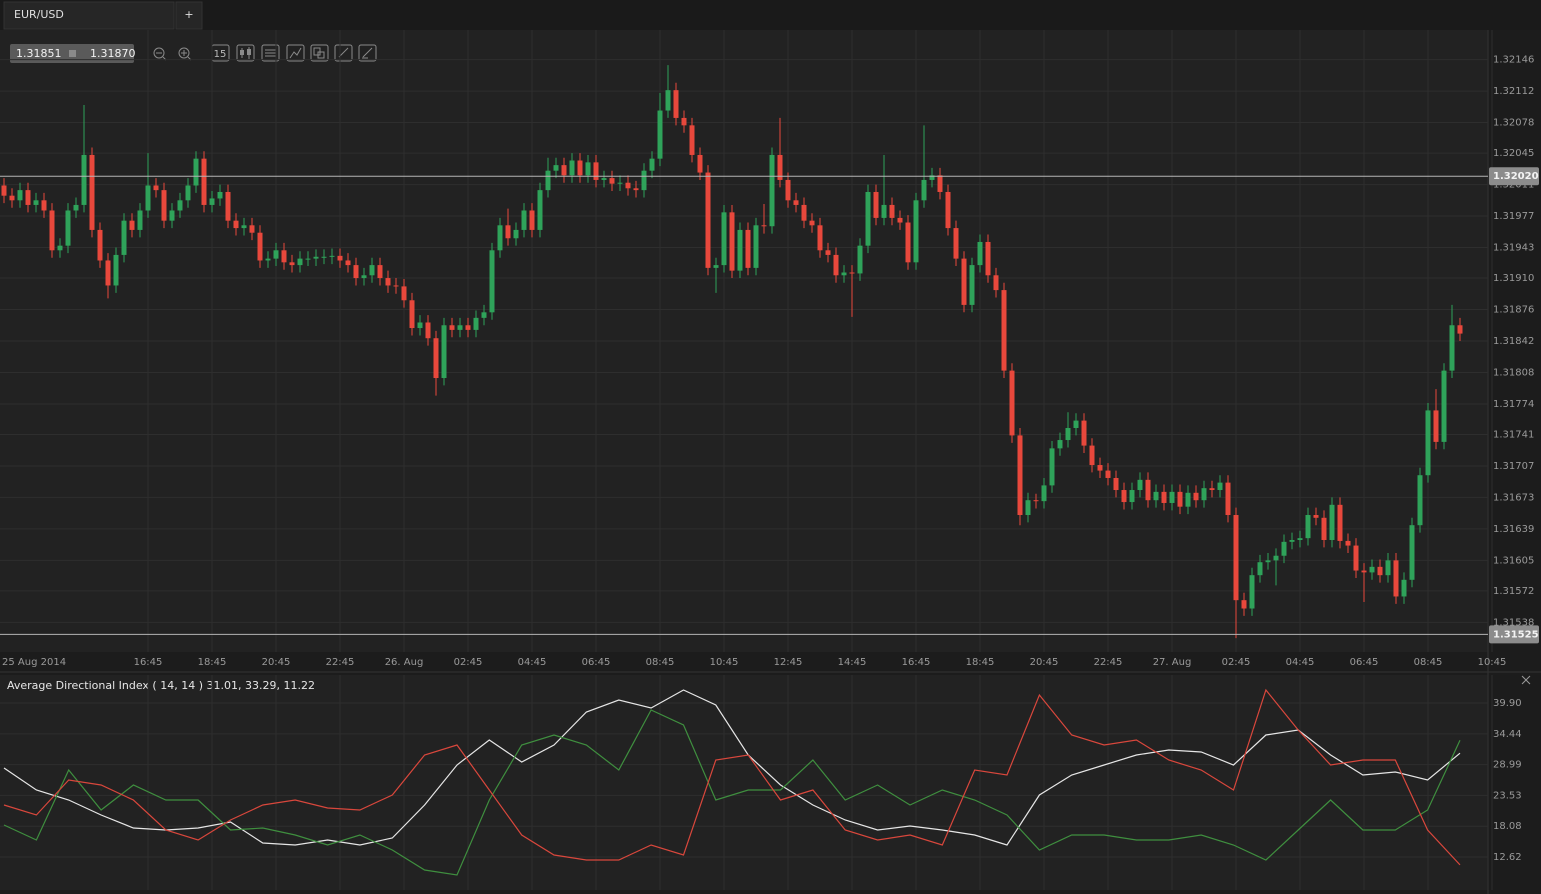  Describe the element at coordinates (1236, 662) in the screenshot. I see `x-tick-label: 02:45` at that location.